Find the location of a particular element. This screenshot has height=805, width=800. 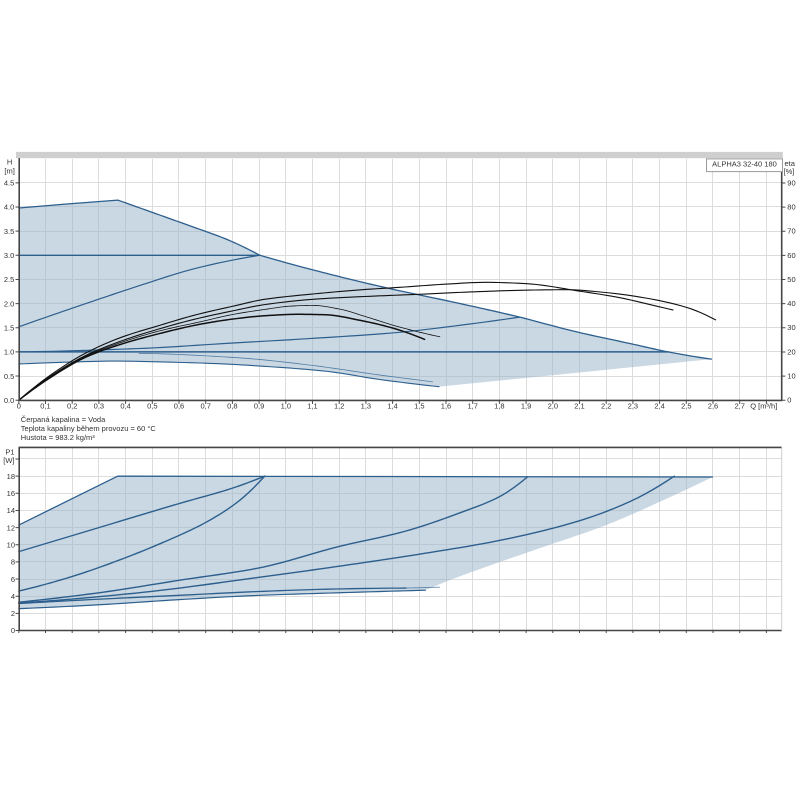

svg-text: 18 is located at coordinates (11, 476).